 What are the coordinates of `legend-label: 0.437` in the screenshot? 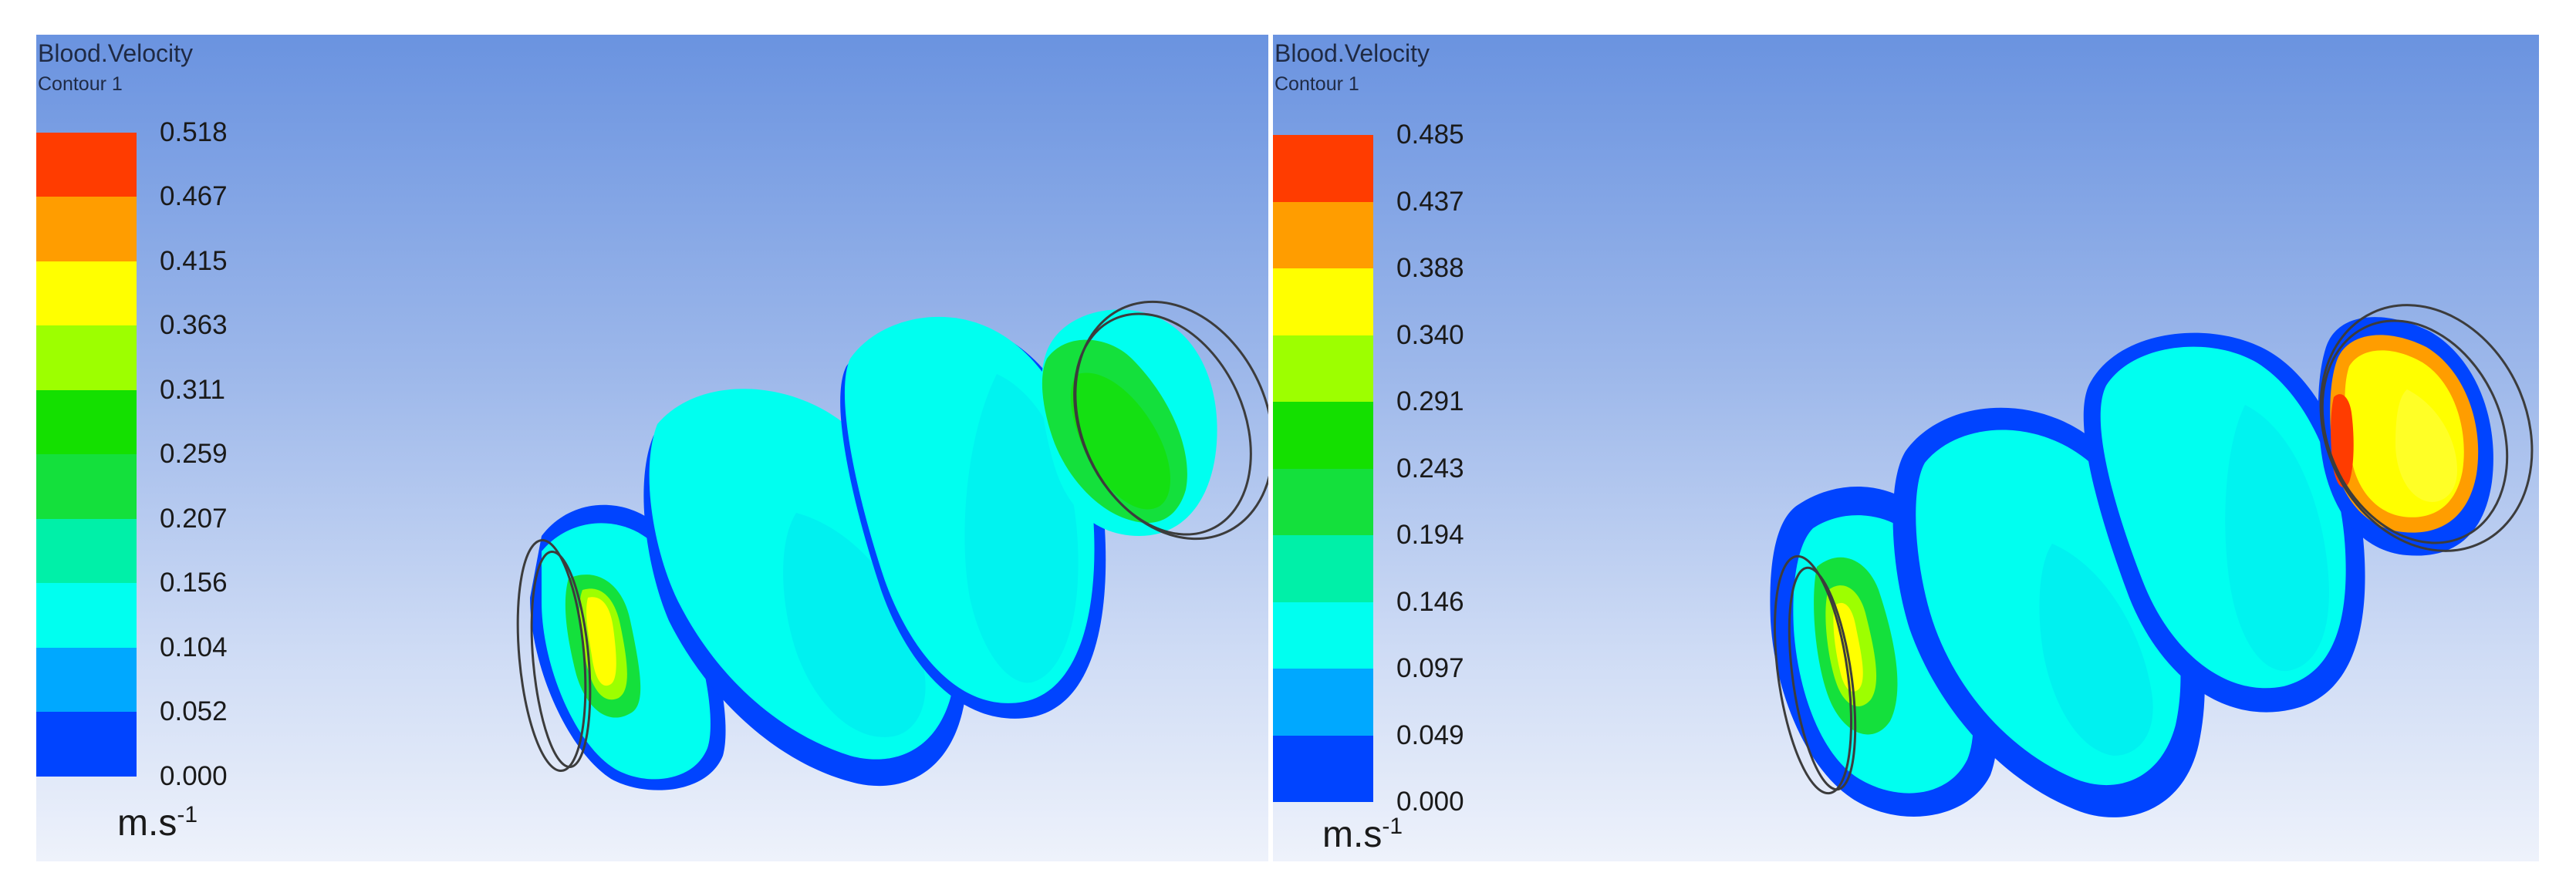 It's located at (1430, 202).